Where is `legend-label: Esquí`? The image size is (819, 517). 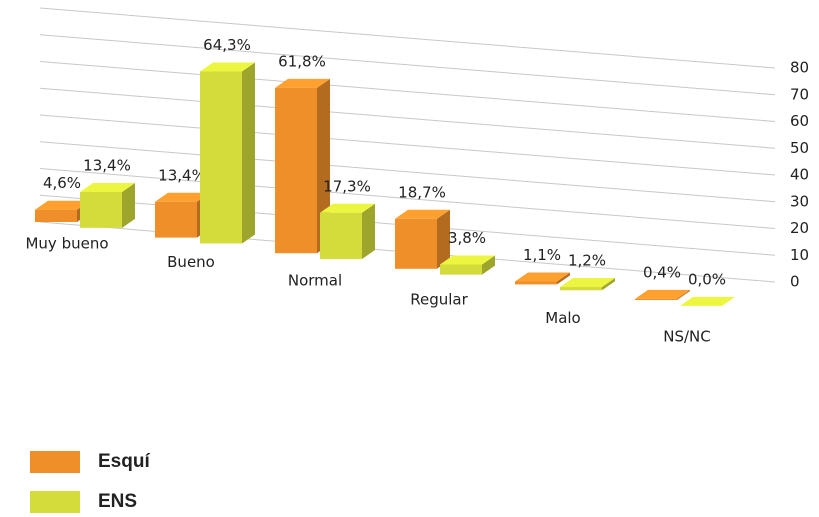
legend-label: Esquí is located at coordinates (124, 461).